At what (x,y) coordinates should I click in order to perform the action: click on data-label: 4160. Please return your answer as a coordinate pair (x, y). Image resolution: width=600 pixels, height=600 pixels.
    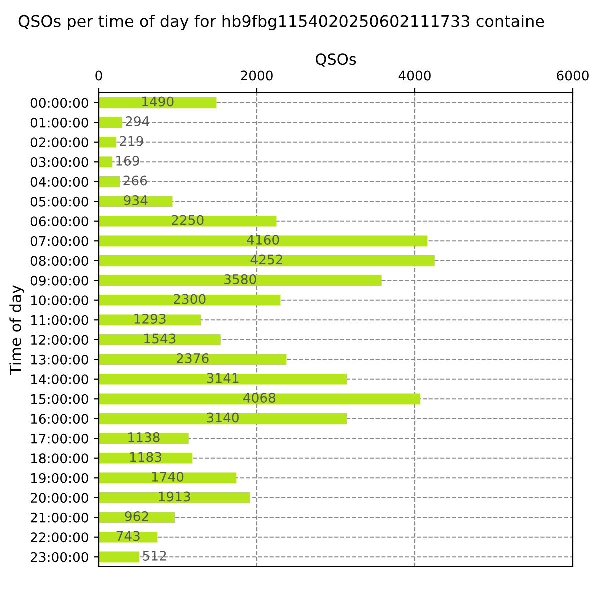
    Looking at the image, I should click on (263, 239).